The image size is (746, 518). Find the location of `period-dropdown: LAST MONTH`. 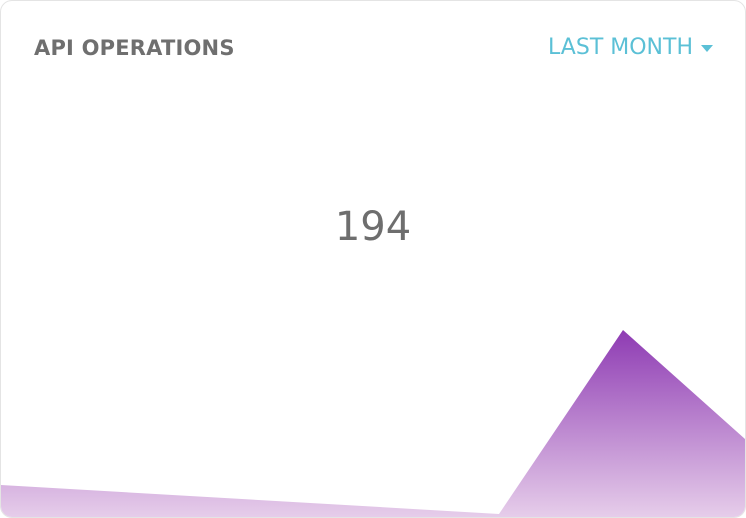

period-dropdown: LAST MONTH is located at coordinates (630, 47).